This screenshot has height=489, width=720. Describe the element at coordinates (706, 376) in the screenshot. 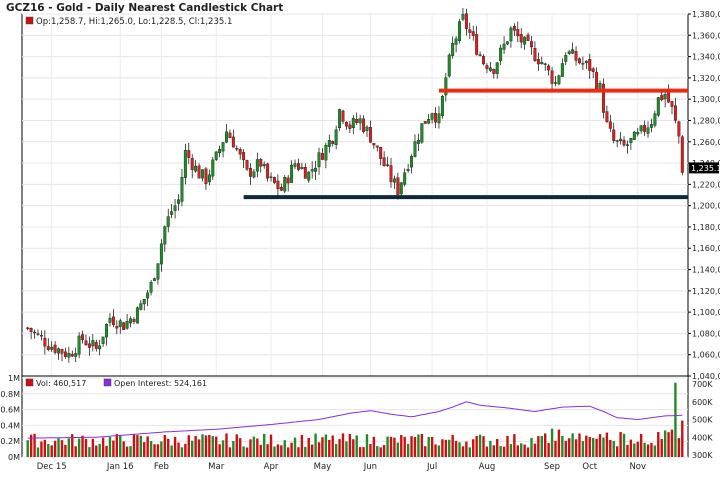

I see `price-tick-label: 1,040,0` at that location.